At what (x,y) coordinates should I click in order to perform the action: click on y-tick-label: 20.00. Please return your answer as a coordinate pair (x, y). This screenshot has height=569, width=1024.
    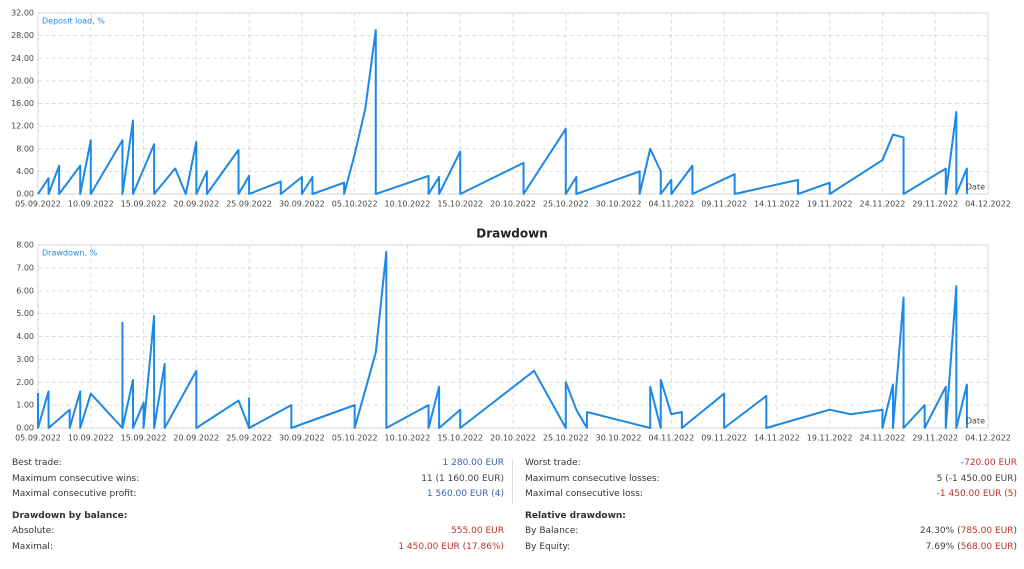
    Looking at the image, I should click on (22, 80).